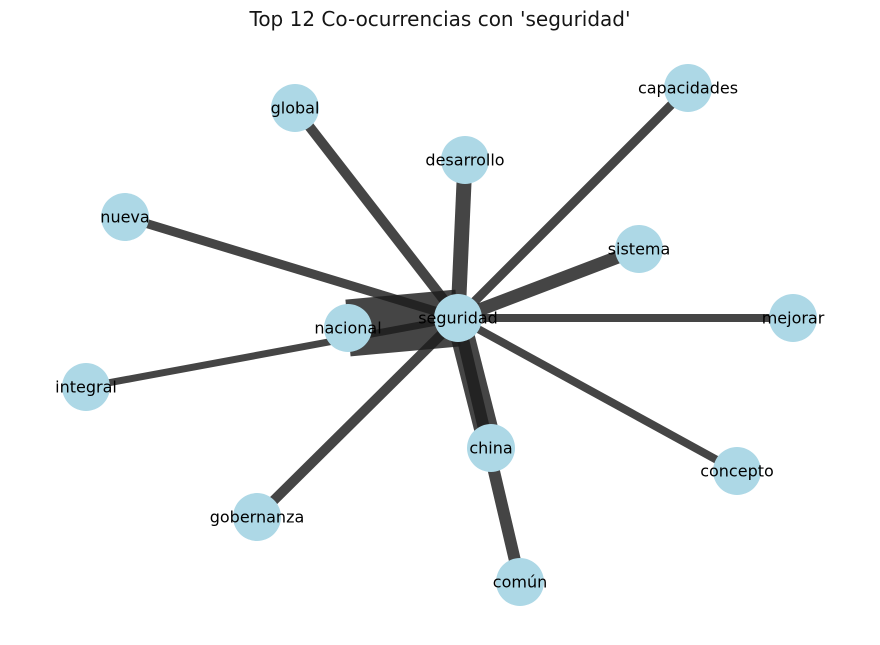  I want to click on node-label-comun: común, so click(520, 581).